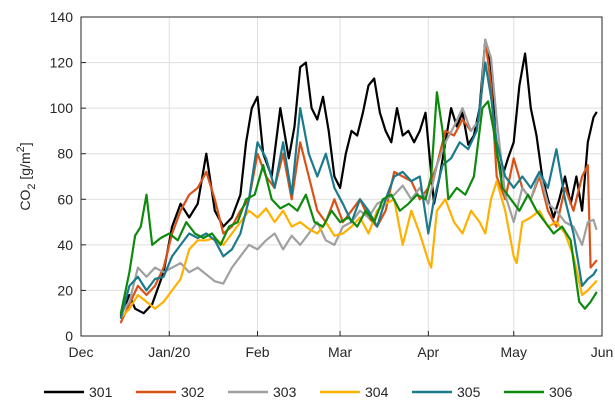 This screenshot has width=615, height=402. What do you see at coordinates (285, 392) in the screenshot?
I see `legend-label-303: 303` at bounding box center [285, 392].